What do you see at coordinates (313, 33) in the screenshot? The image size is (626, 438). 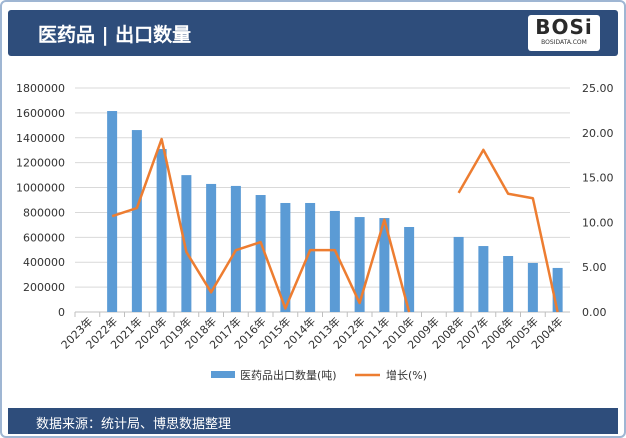 I see `header-bar: 医药品 | 出口数量 BOSi BOSIDATA.COM` at bounding box center [313, 33].